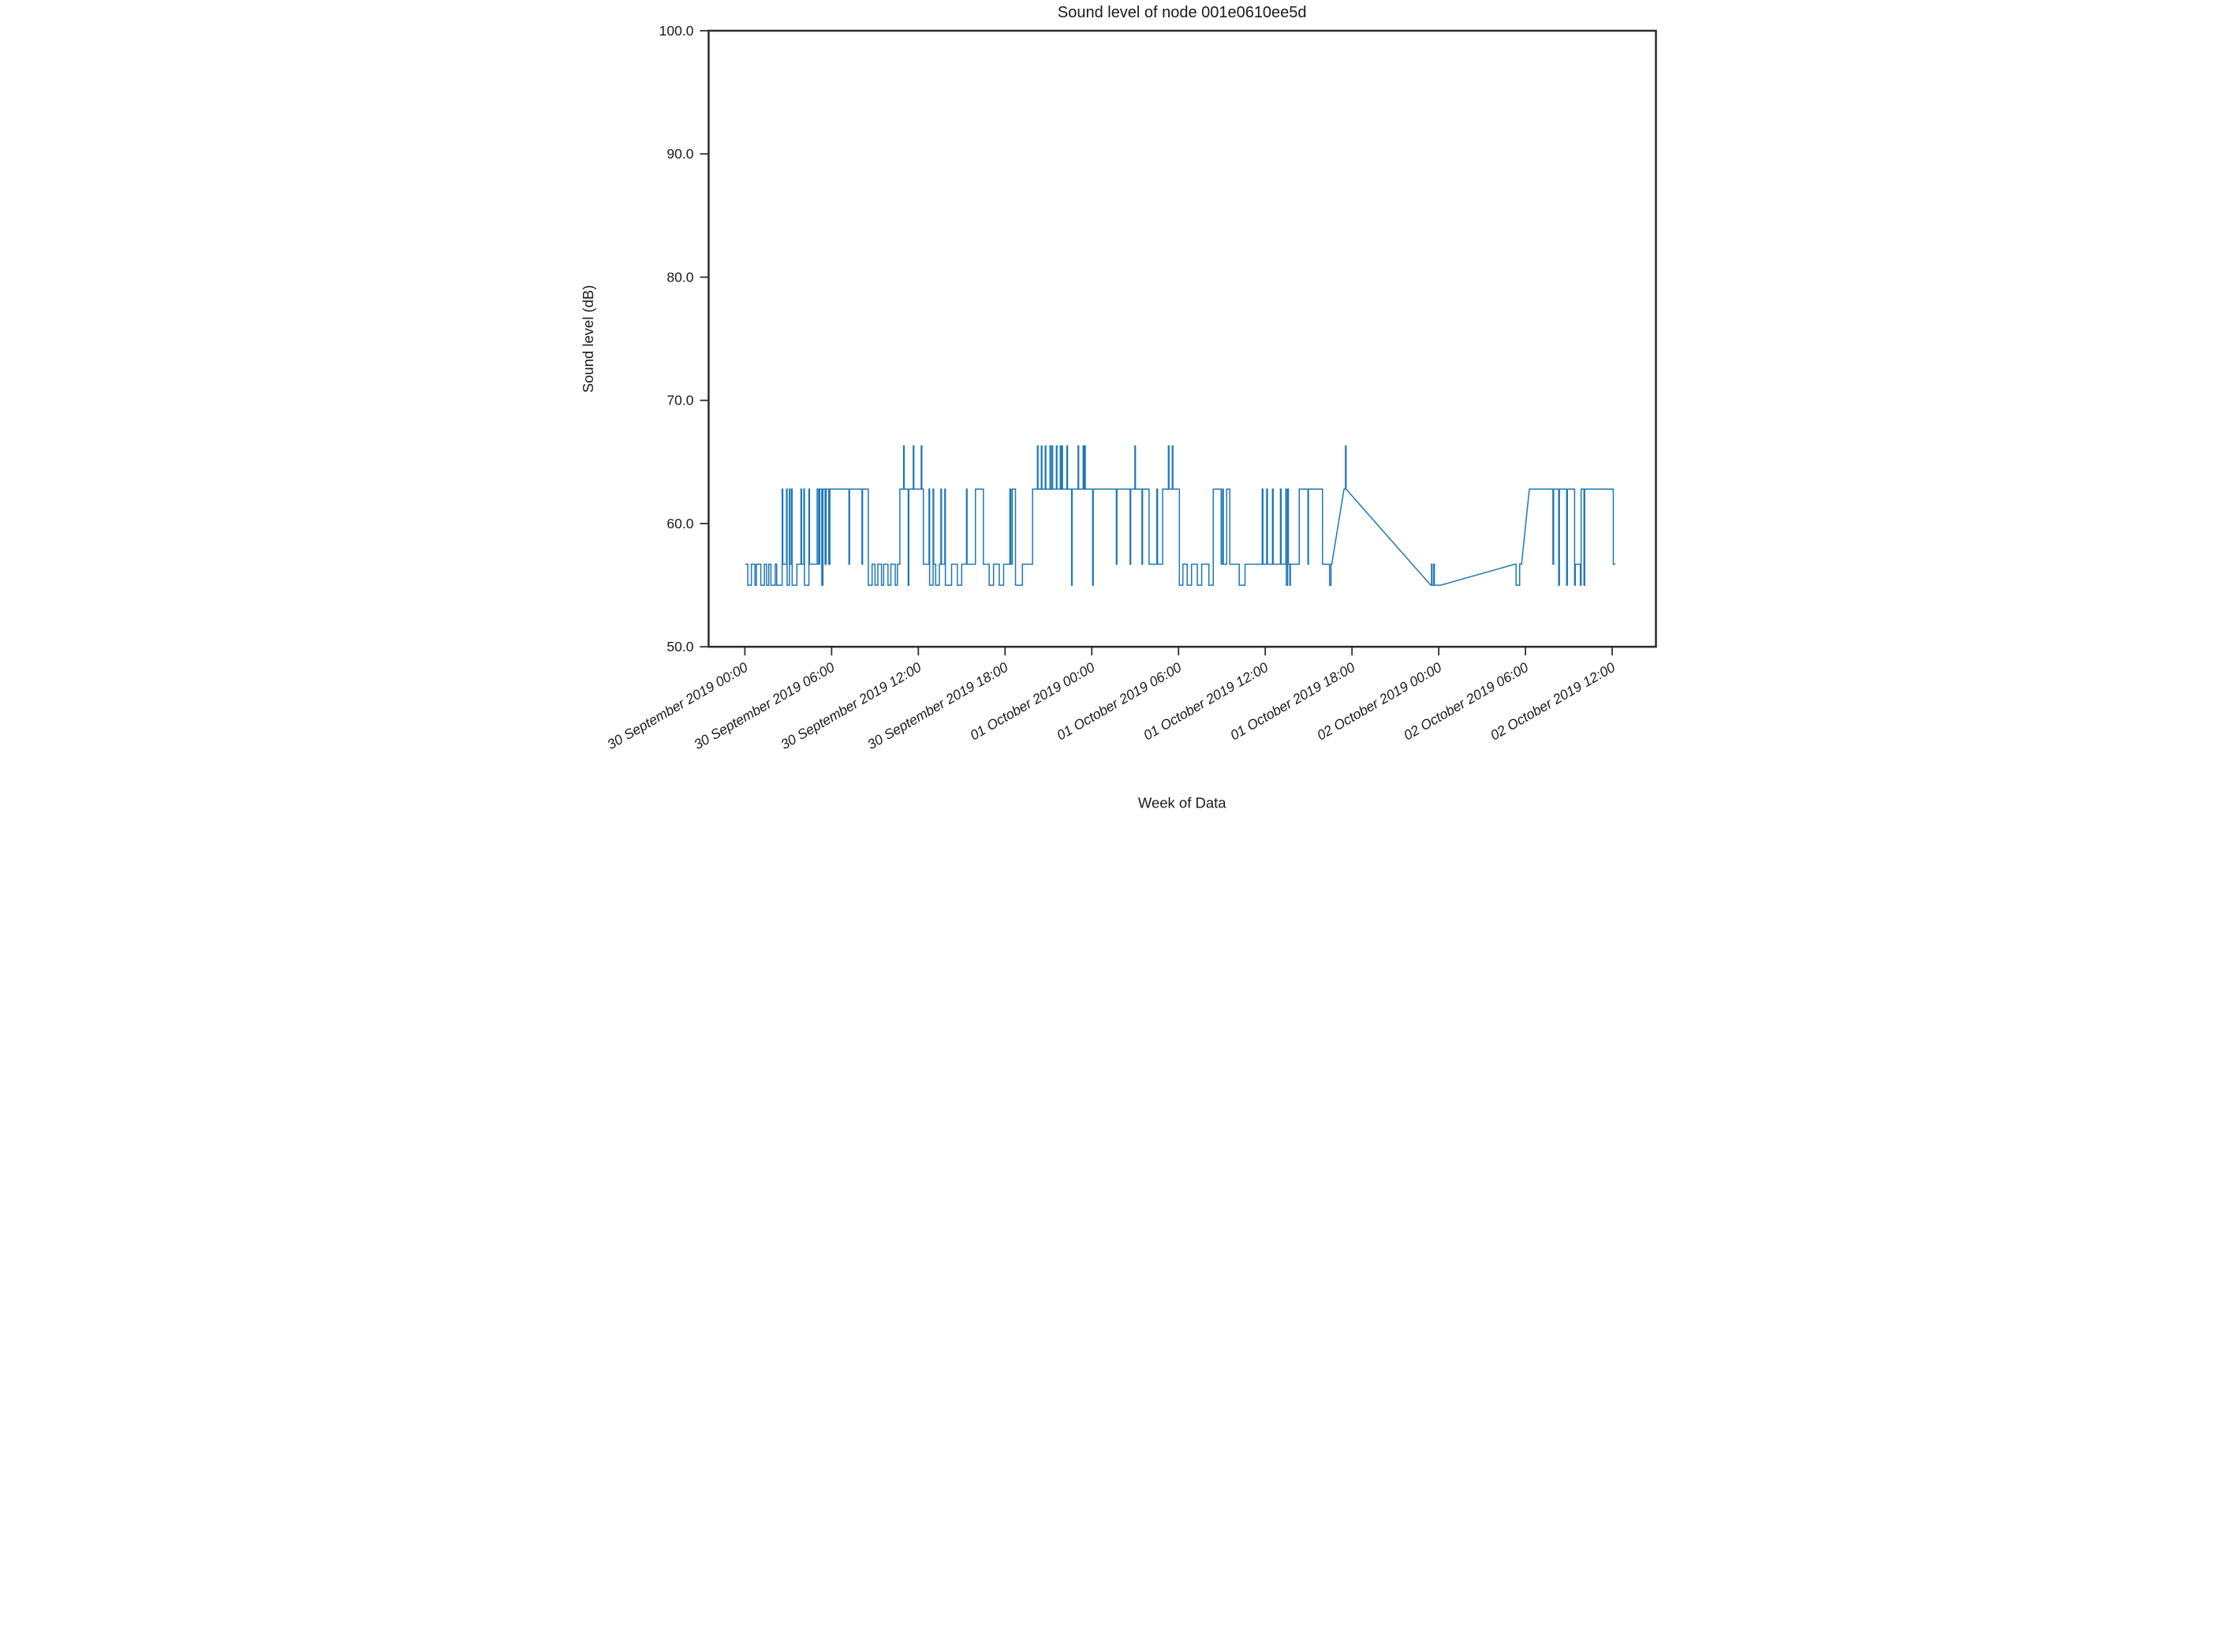 The width and height of the screenshot is (2225, 1652). I want to click on y-axis-tick-labels: 100.0 90.0 80.0 70.0 60.0 50.0, so click(676, 338).